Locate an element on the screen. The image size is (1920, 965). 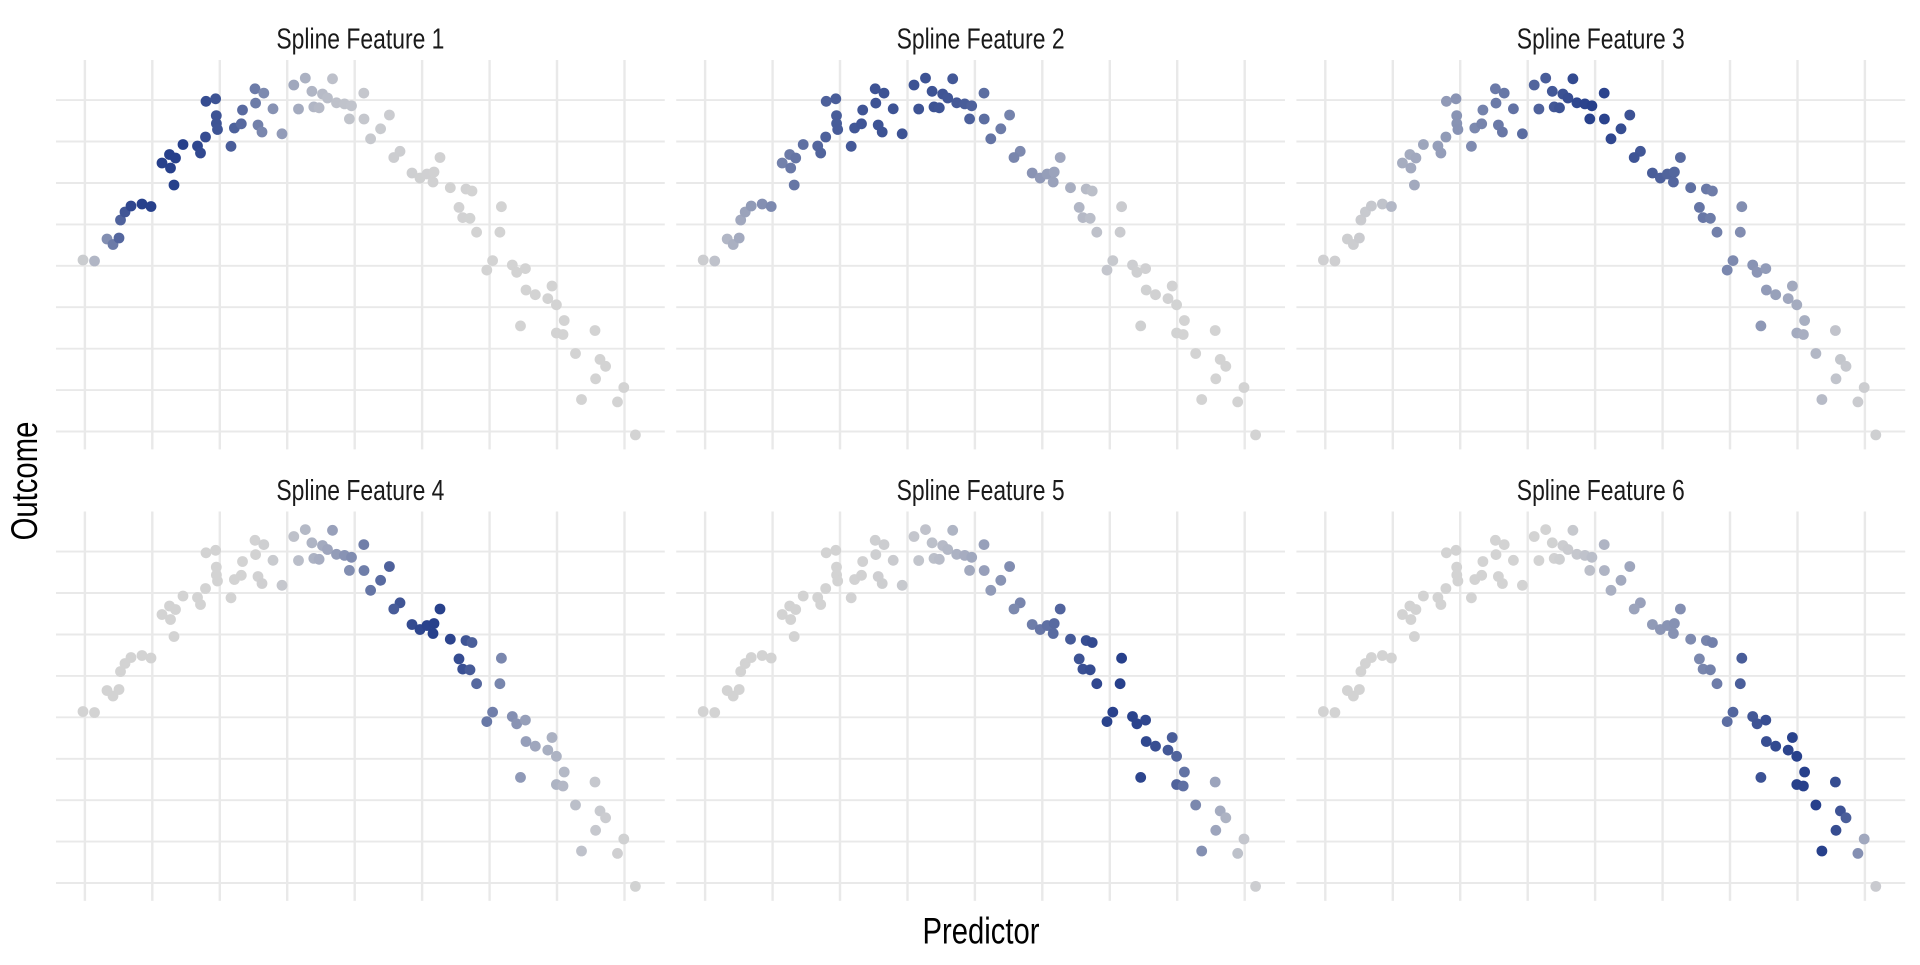
svg-text: Spline Feature 3 is located at coordinates (1601, 40).